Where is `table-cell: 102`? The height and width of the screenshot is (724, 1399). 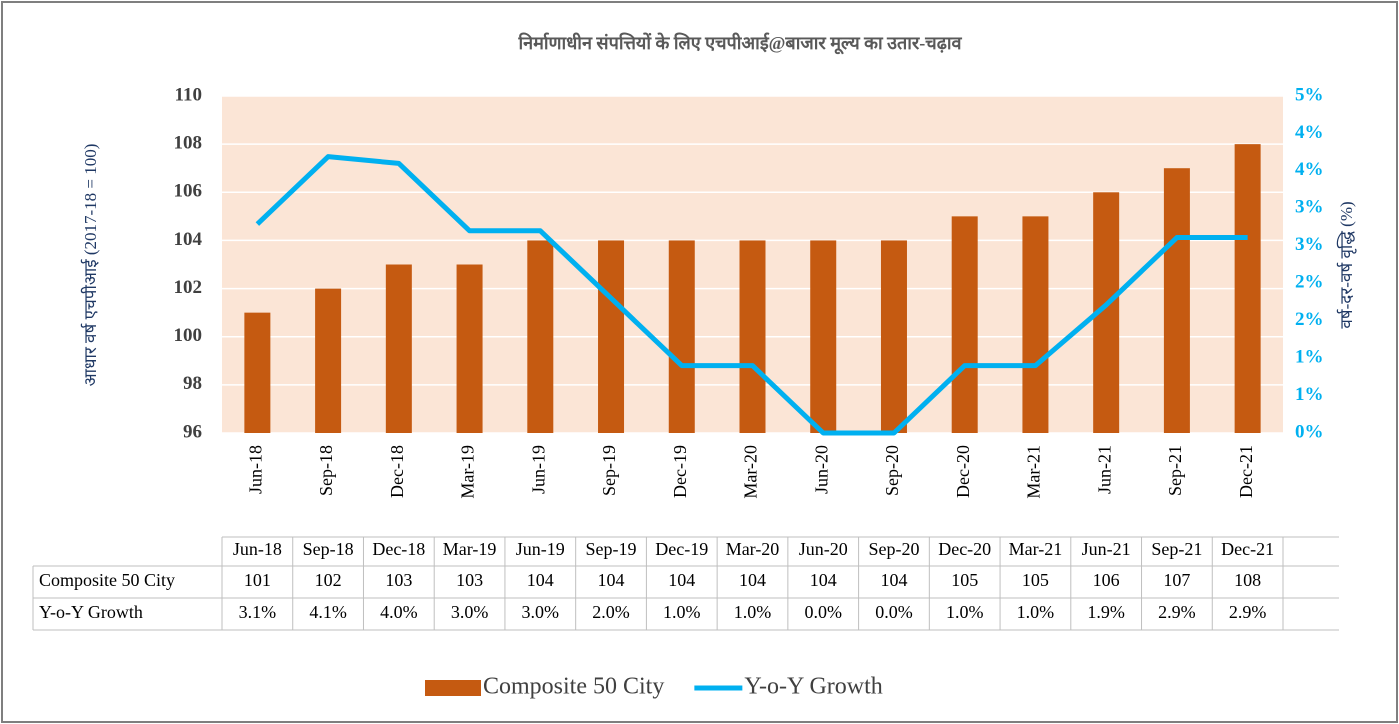 table-cell: 102 is located at coordinates (328, 580).